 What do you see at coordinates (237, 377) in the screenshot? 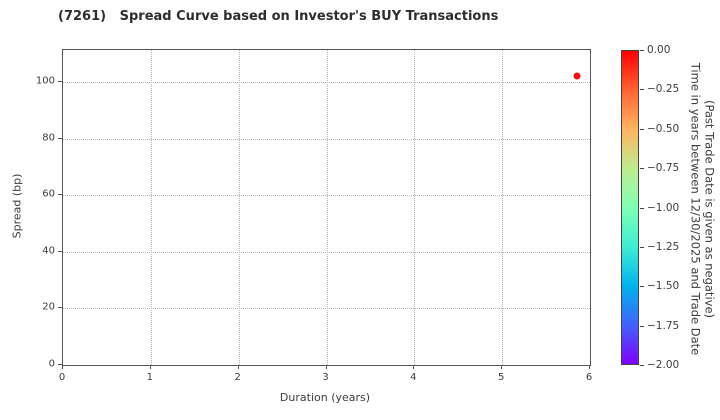
I see `x-tick-label: 2` at bounding box center [237, 377].